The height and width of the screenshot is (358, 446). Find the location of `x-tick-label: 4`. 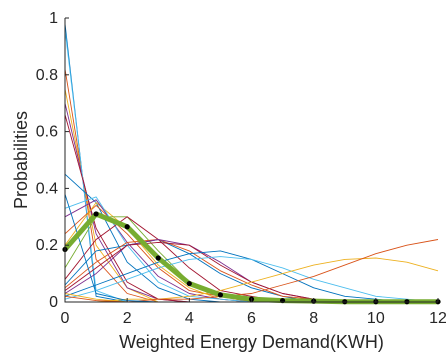

x-tick-label: 4 is located at coordinates (189, 318).